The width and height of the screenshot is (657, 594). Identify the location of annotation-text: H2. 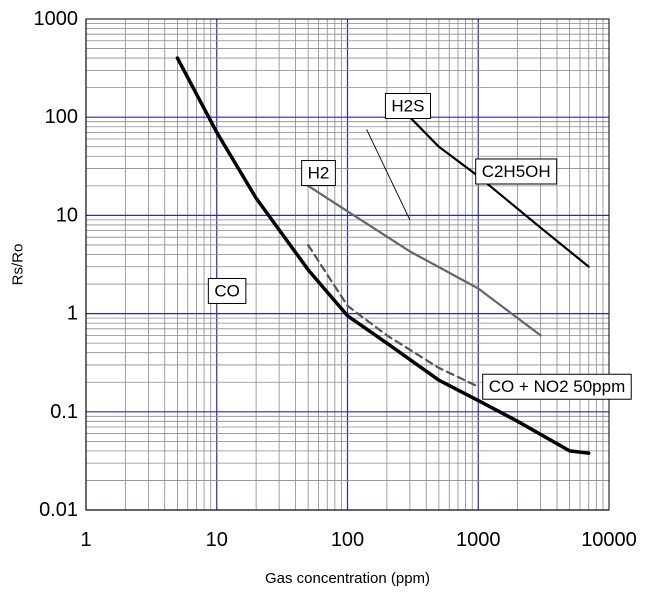
(319, 173).